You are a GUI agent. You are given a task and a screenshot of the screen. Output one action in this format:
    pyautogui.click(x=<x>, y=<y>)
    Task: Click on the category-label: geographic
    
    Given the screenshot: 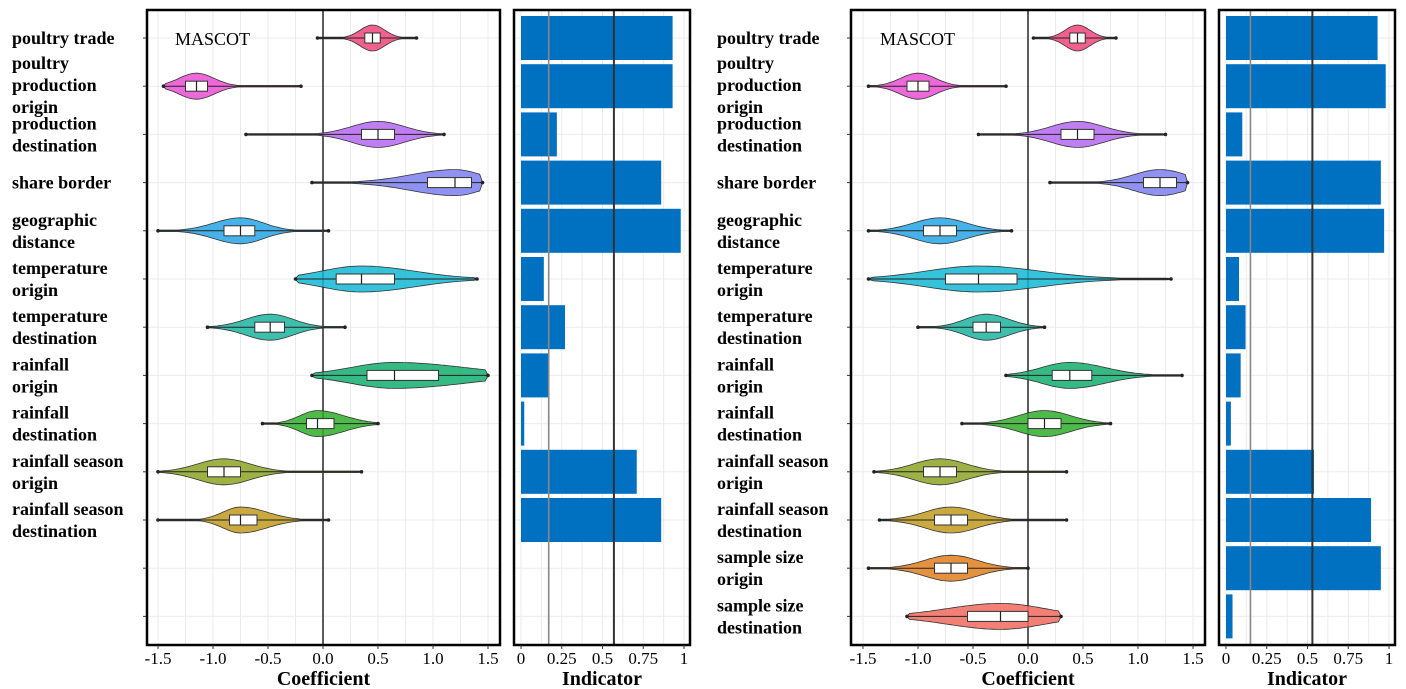 What is the action you would take?
    pyautogui.click(x=759, y=220)
    